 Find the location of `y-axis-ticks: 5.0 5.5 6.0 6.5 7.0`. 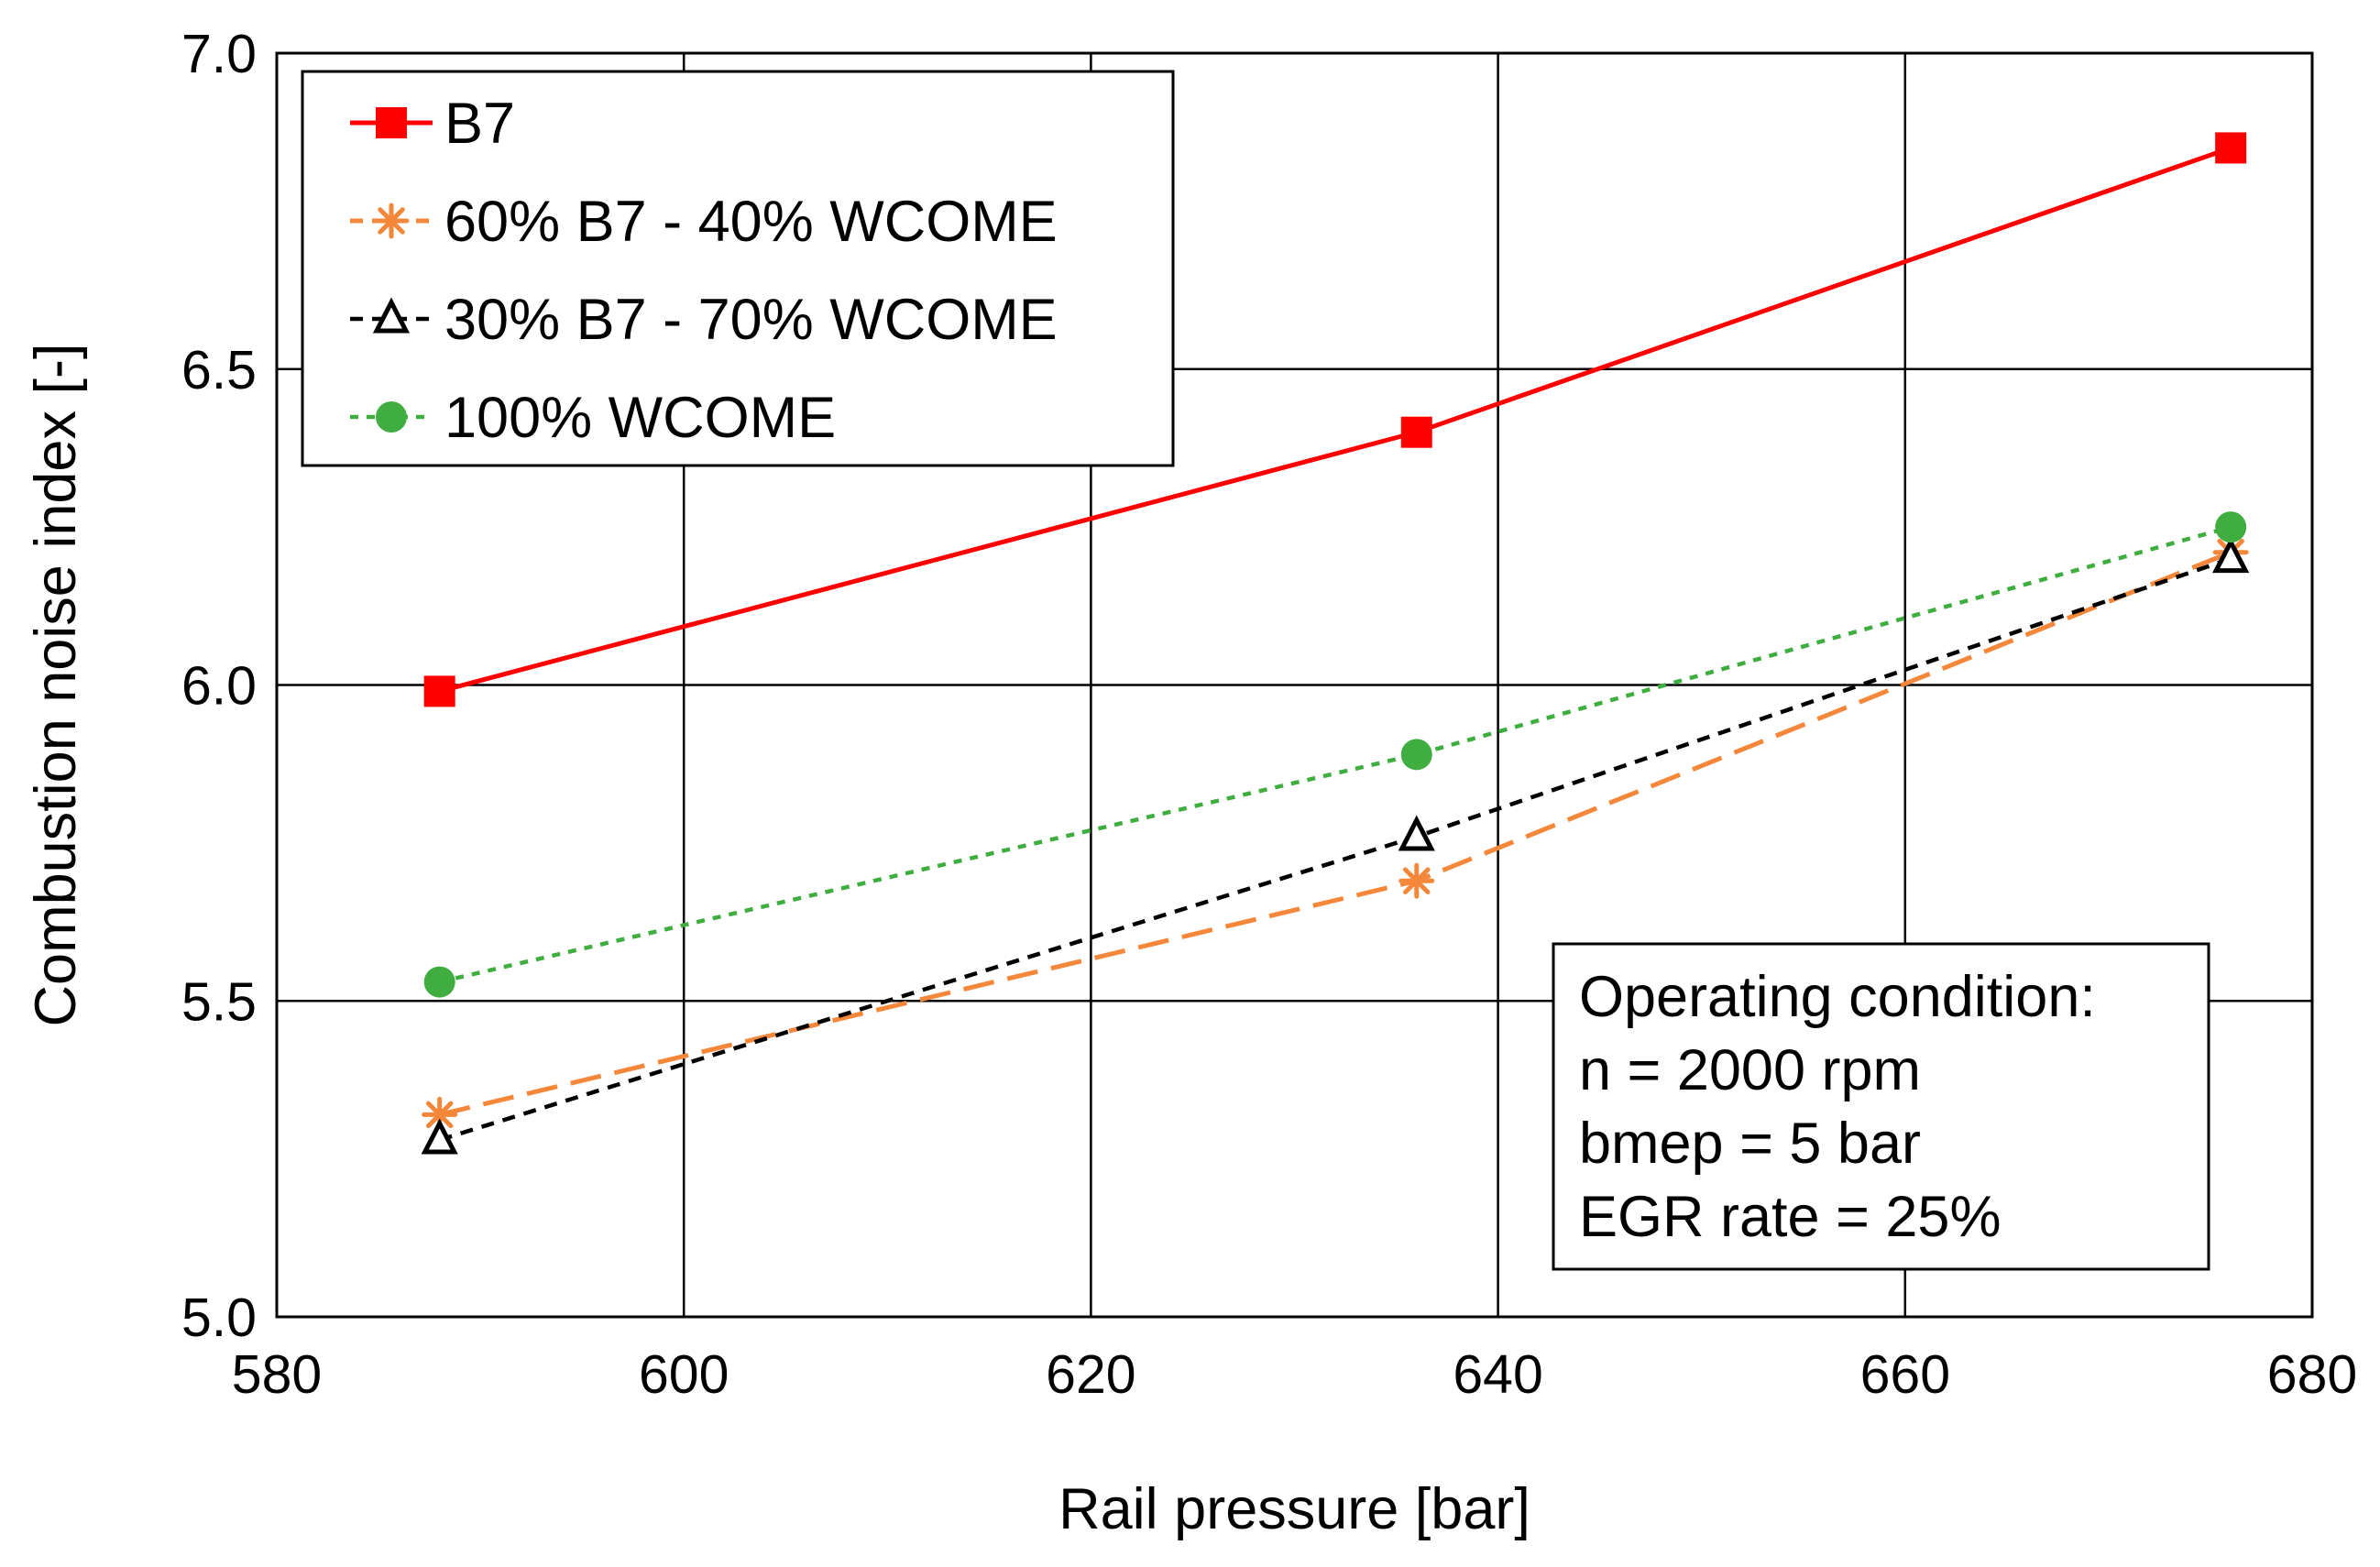

y-axis-ticks: 5.0 5.5 6.0 6.5 7.0 is located at coordinates (219, 686).